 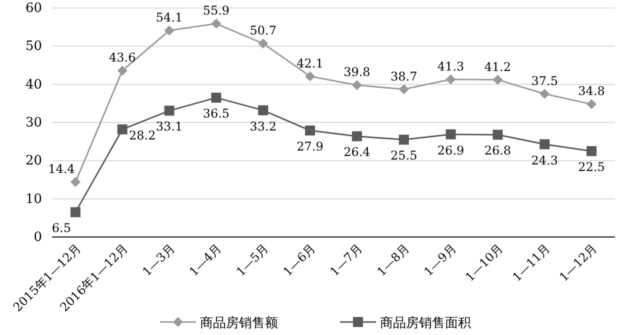 I want to click on data-label: 37.5, so click(x=544, y=81).